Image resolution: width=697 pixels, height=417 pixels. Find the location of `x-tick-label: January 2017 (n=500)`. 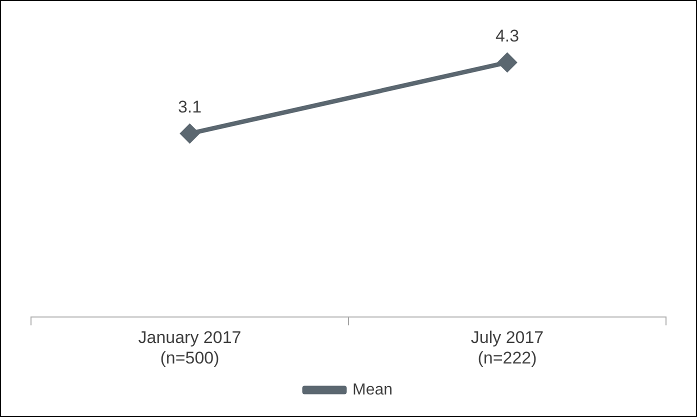

x-tick-label: January 2017 (n=500) is located at coordinates (190, 348).